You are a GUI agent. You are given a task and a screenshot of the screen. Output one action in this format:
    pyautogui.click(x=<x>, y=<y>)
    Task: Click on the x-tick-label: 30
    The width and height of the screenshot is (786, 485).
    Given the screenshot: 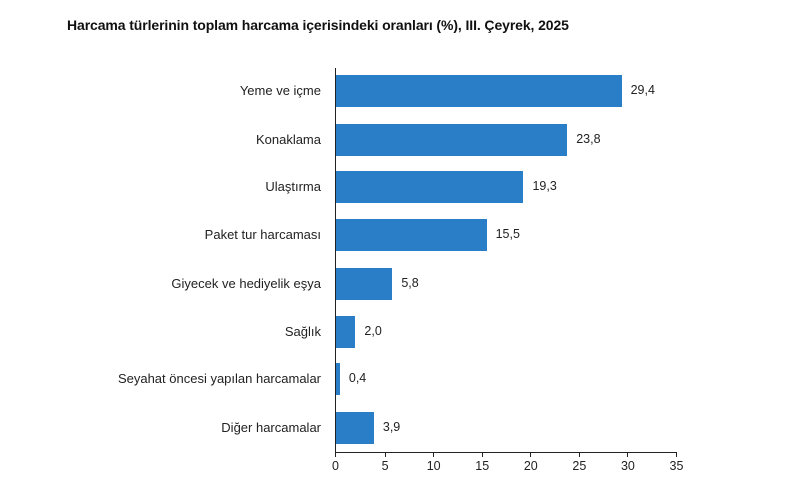 What is the action you would take?
    pyautogui.click(x=627, y=466)
    